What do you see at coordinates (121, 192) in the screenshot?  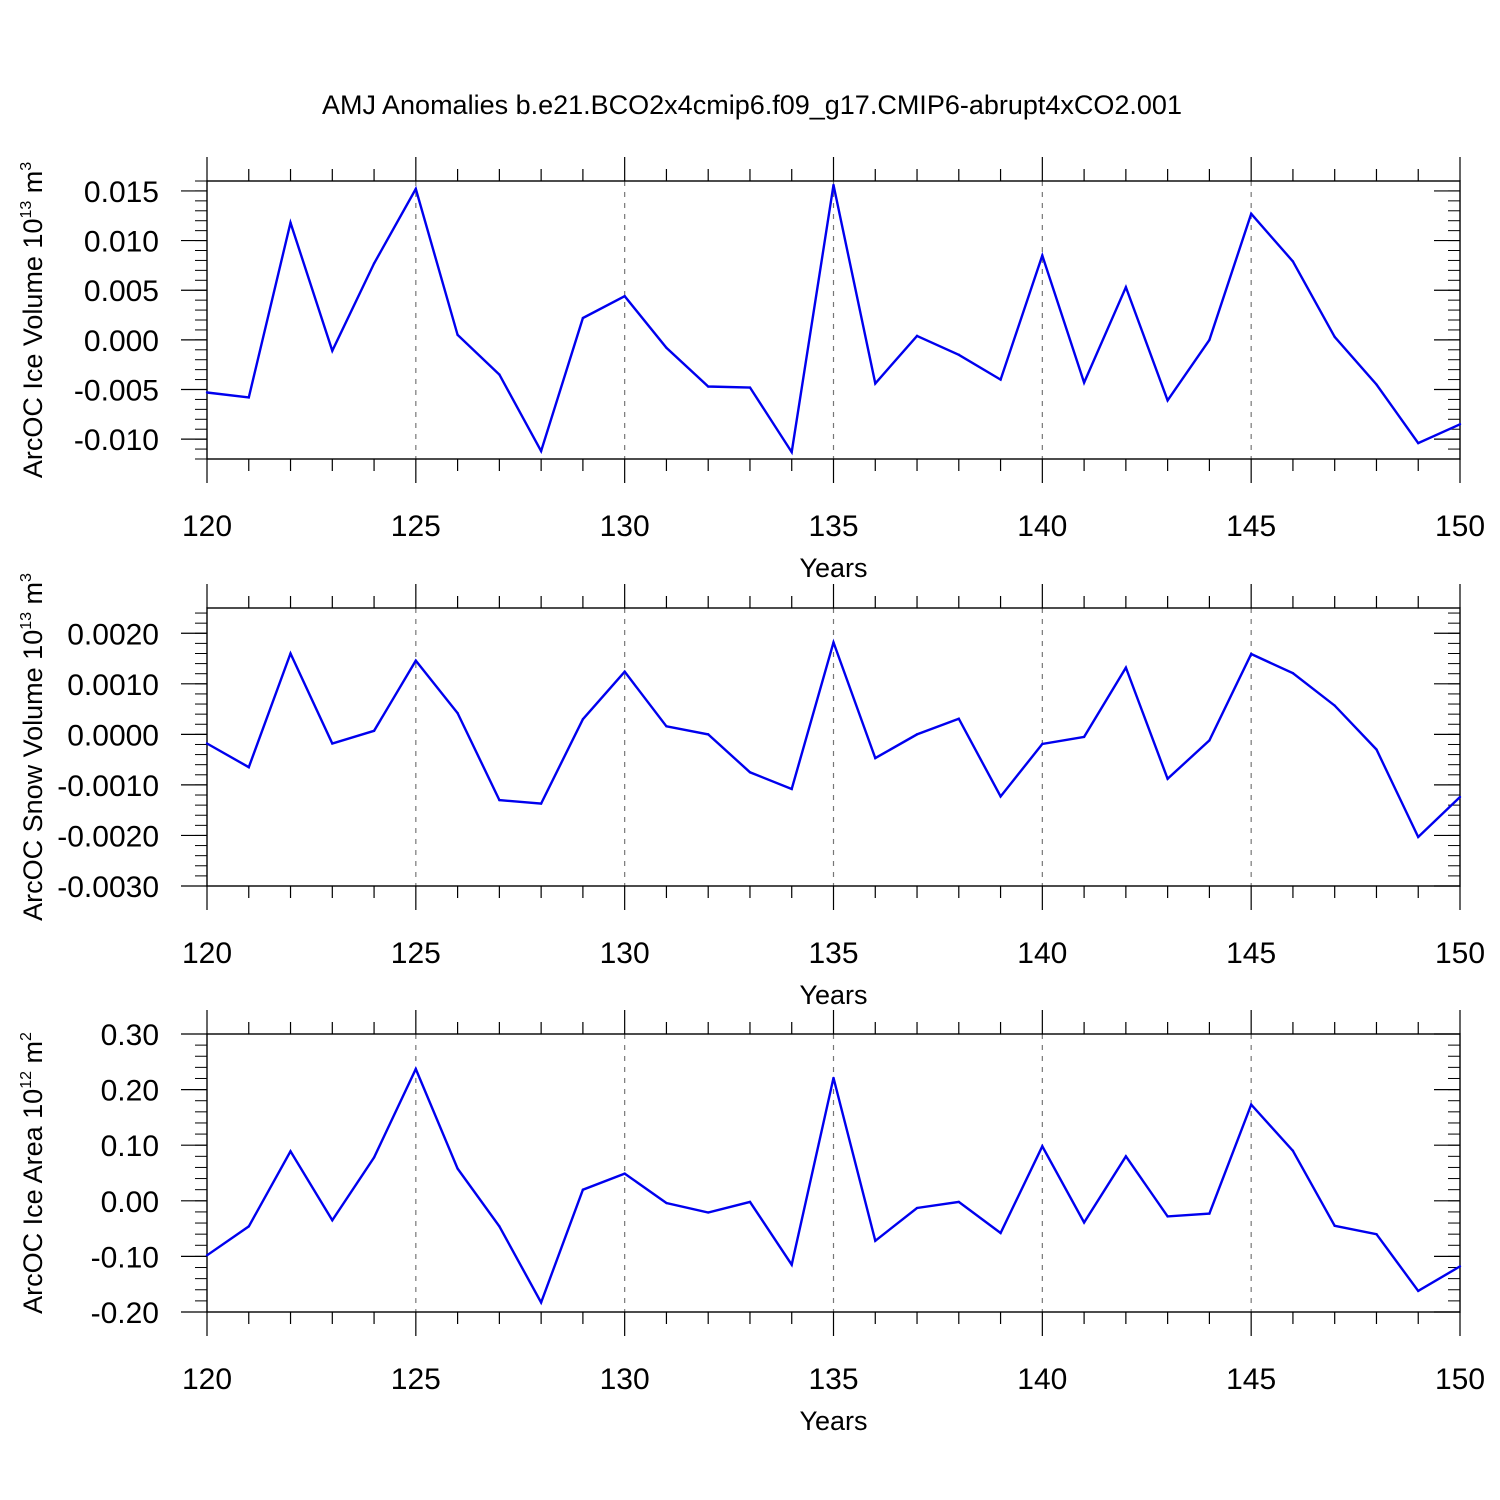 I see `y-tick-label: 0.015` at bounding box center [121, 192].